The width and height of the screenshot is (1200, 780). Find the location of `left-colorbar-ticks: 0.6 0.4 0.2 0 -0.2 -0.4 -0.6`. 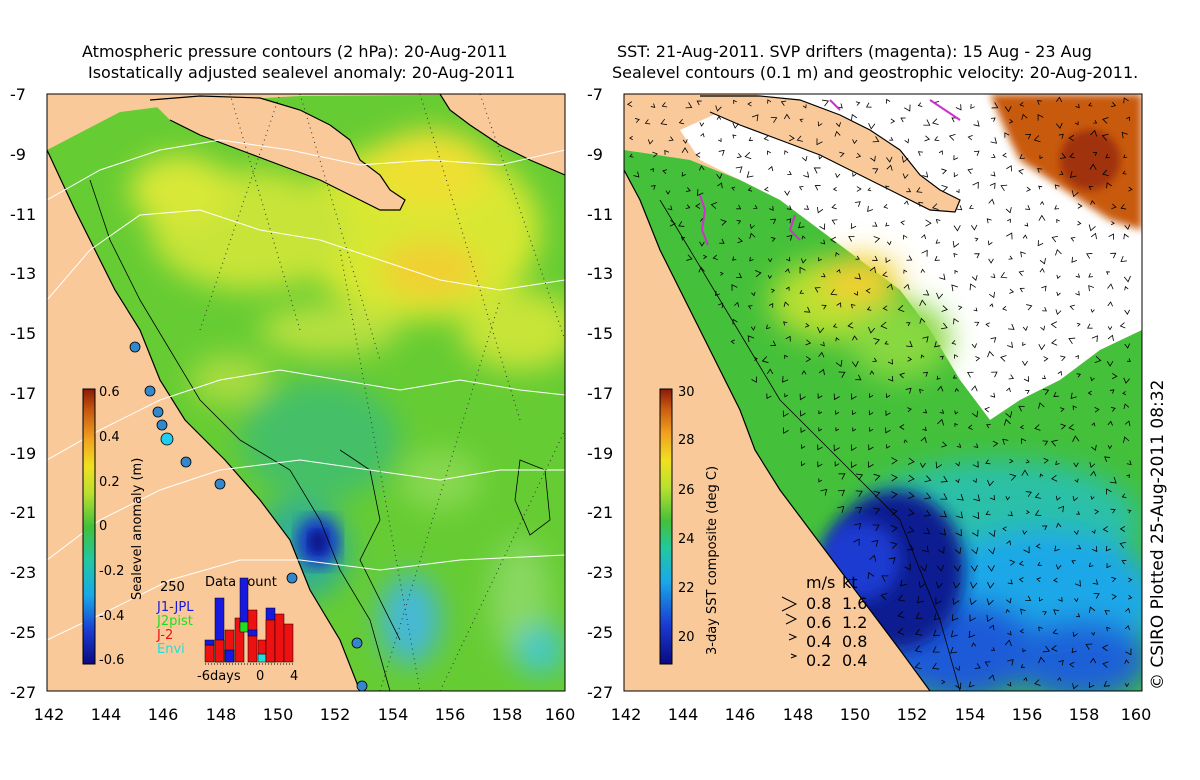

left-colorbar-ticks: 0.6 0.4 0.2 0 -0.2 -0.4 -0.6 is located at coordinates (111, 526).